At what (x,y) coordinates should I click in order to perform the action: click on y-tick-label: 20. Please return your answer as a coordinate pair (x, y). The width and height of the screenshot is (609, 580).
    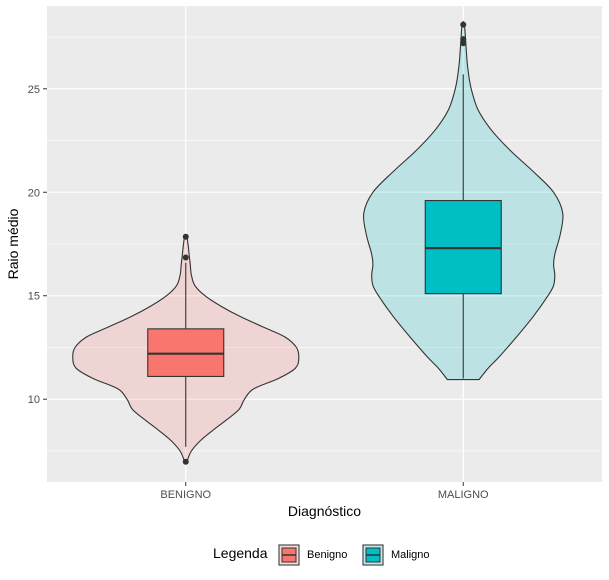
    Looking at the image, I should click on (34, 193).